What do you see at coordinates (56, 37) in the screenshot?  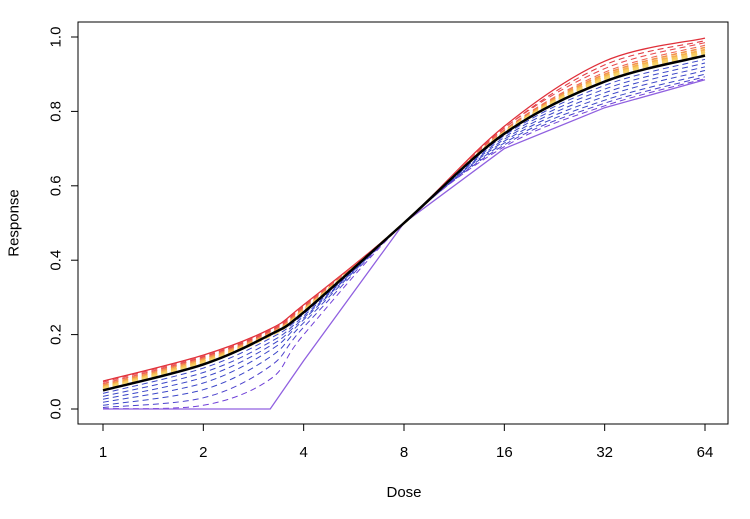 I see `y-tick-label: 1.0` at bounding box center [56, 37].